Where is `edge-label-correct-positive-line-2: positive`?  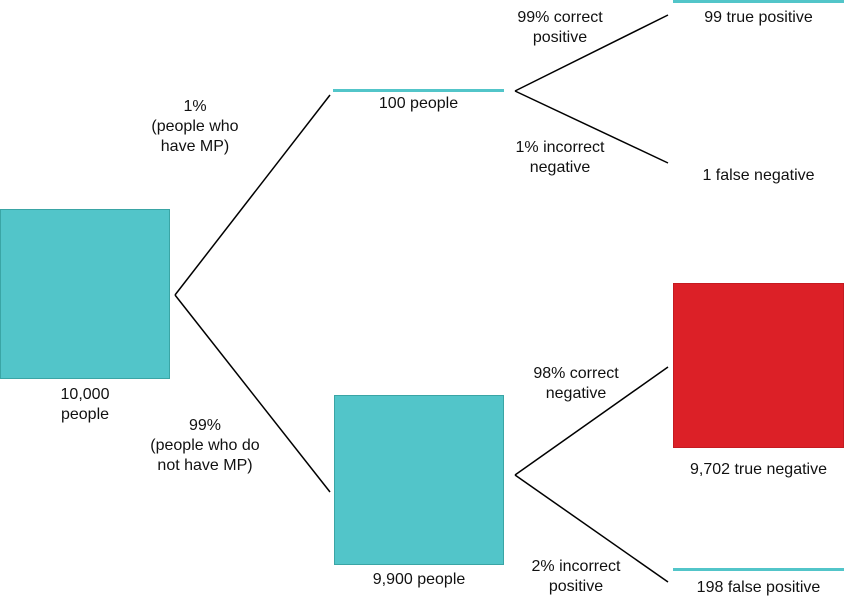 edge-label-correct-positive-line-2: positive is located at coordinates (560, 37).